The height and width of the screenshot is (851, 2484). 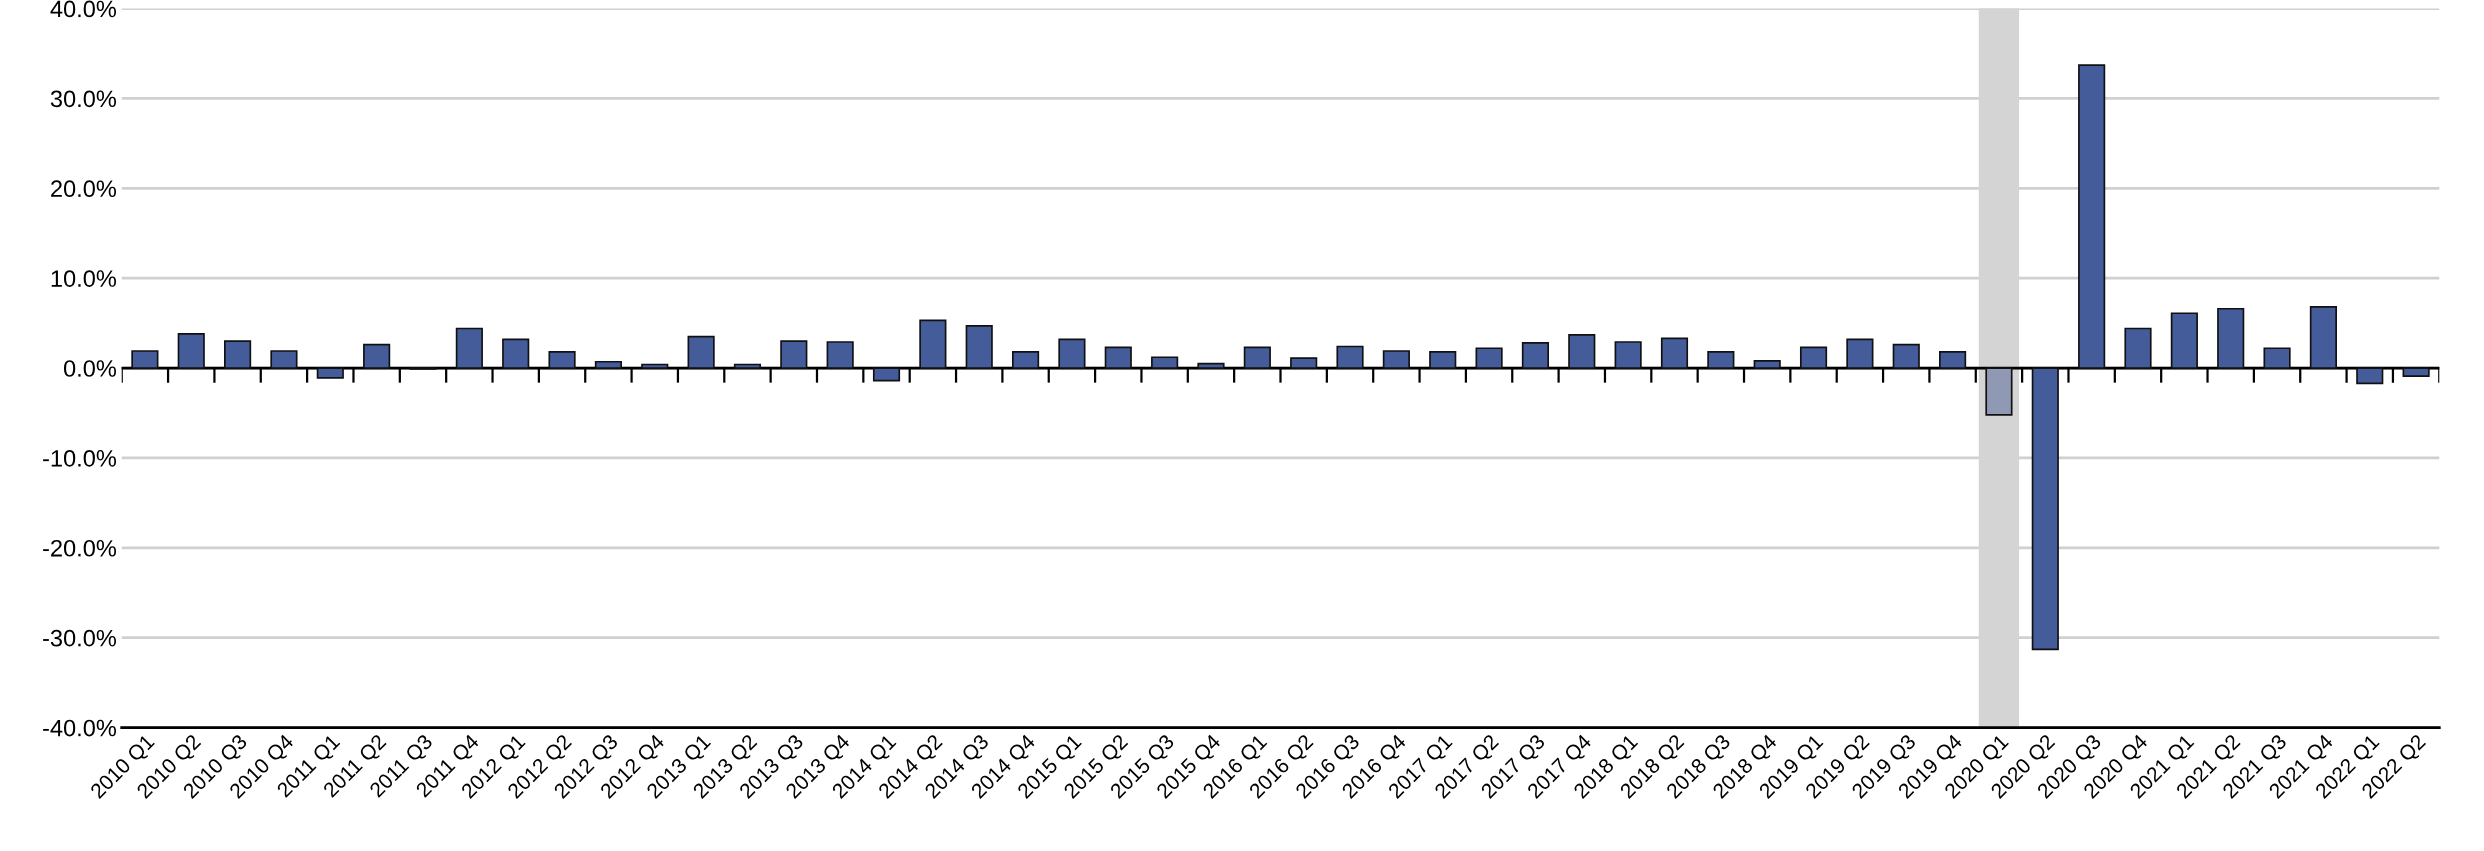 I want to click on y-tick-label: -40.0%, so click(x=80, y=728).